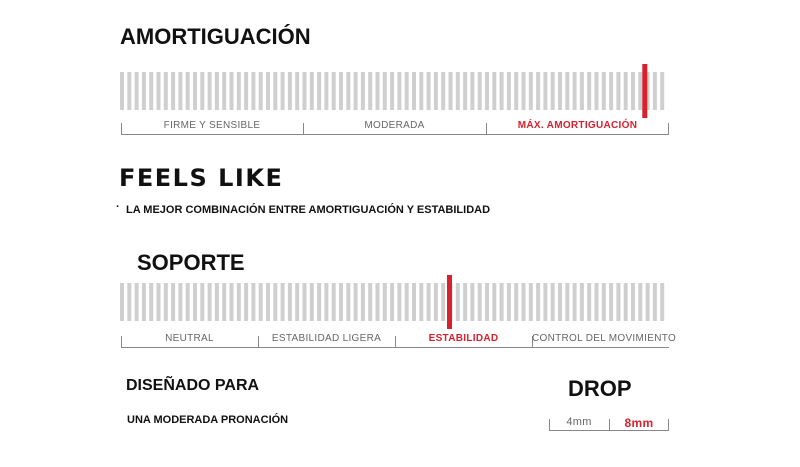  What do you see at coordinates (193, 385) in the screenshot?
I see `designed-for-title: DISEÑADO PARA` at bounding box center [193, 385].